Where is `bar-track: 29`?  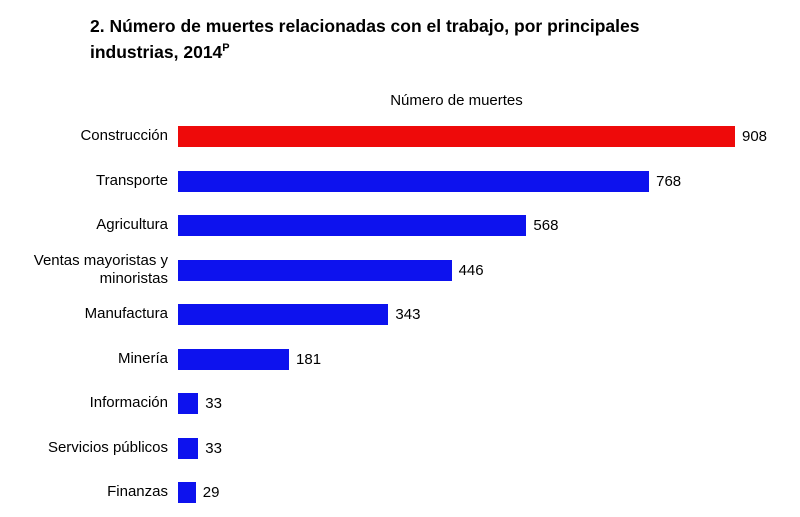 bar-track: 29 is located at coordinates (489, 493).